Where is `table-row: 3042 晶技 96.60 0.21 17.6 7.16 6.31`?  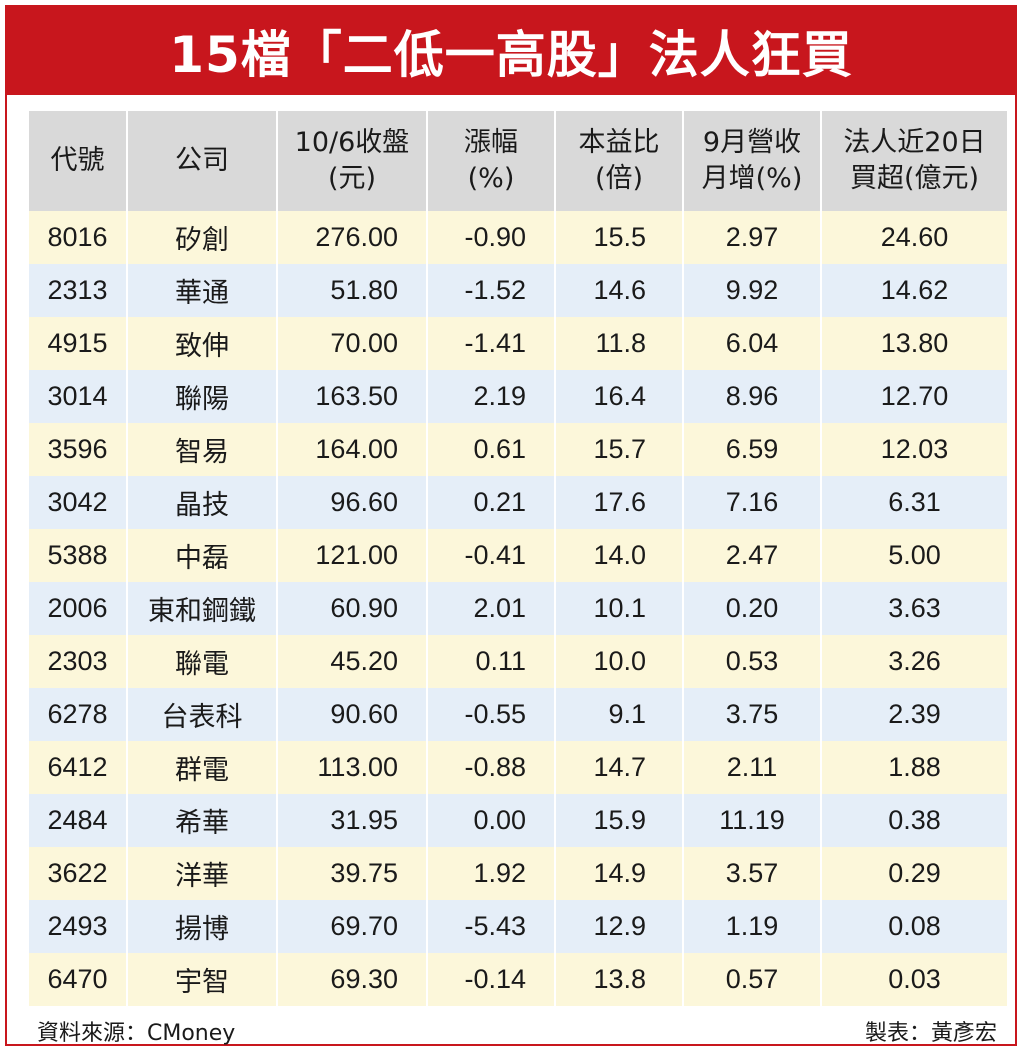 table-row: 3042 晶技 96.60 0.21 17.6 7.16 6.31 is located at coordinates (518, 502).